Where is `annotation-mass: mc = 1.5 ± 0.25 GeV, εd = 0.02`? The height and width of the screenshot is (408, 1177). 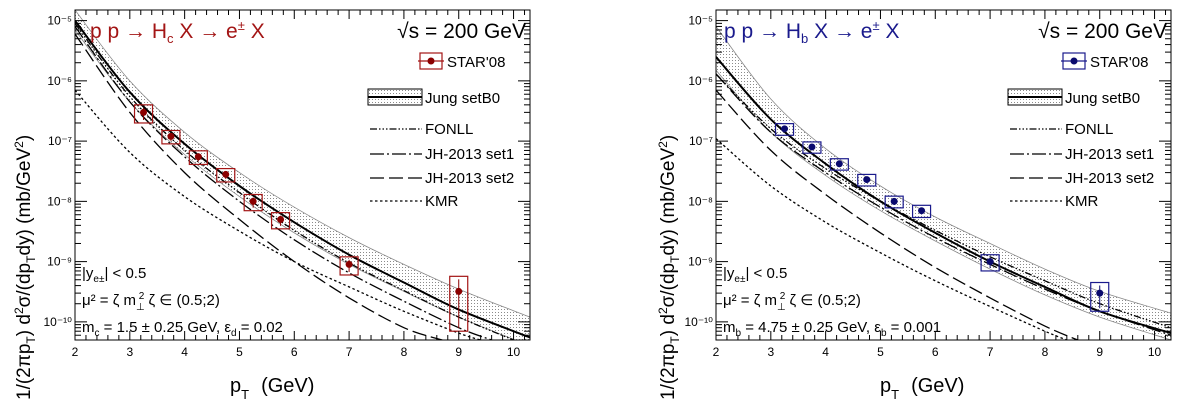 annotation-mass: mc = 1.5 ± 0.25 GeV, εd = 0.02 is located at coordinates (182, 329).